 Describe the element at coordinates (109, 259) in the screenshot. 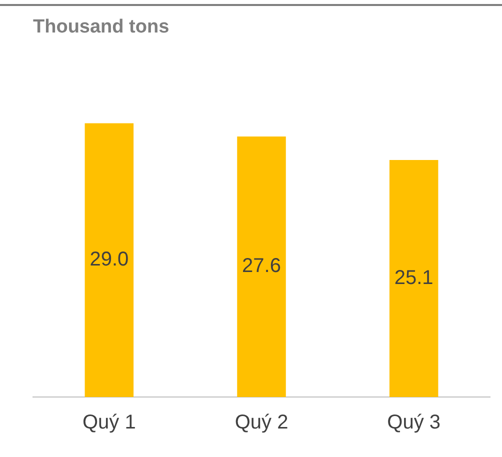

I see `data-label: 29.0` at that location.